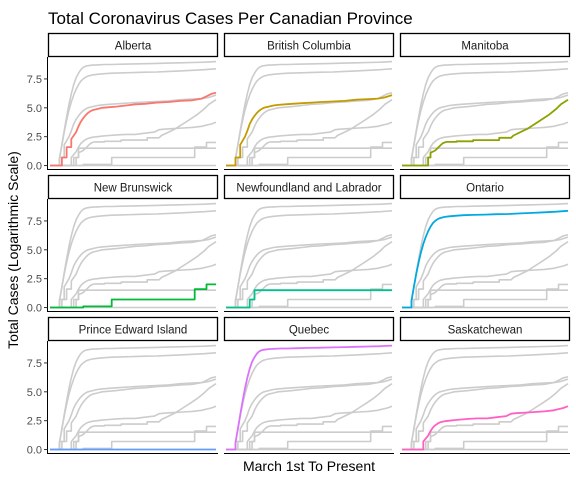 This screenshot has height=480, width=576. I want to click on facet-strip-label: Ontario, so click(485, 189).